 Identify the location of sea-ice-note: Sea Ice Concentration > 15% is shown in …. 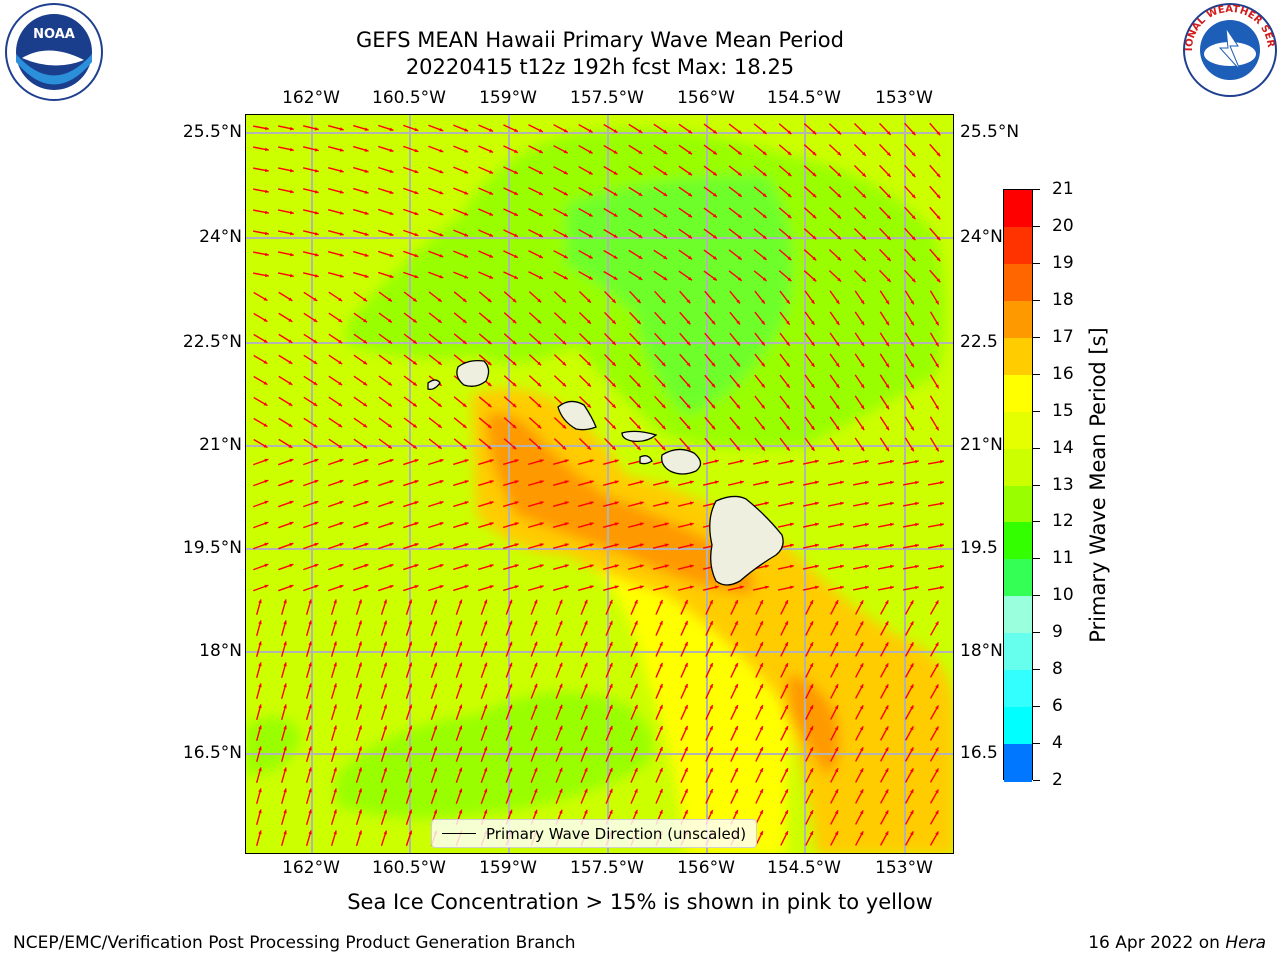
(640, 902).